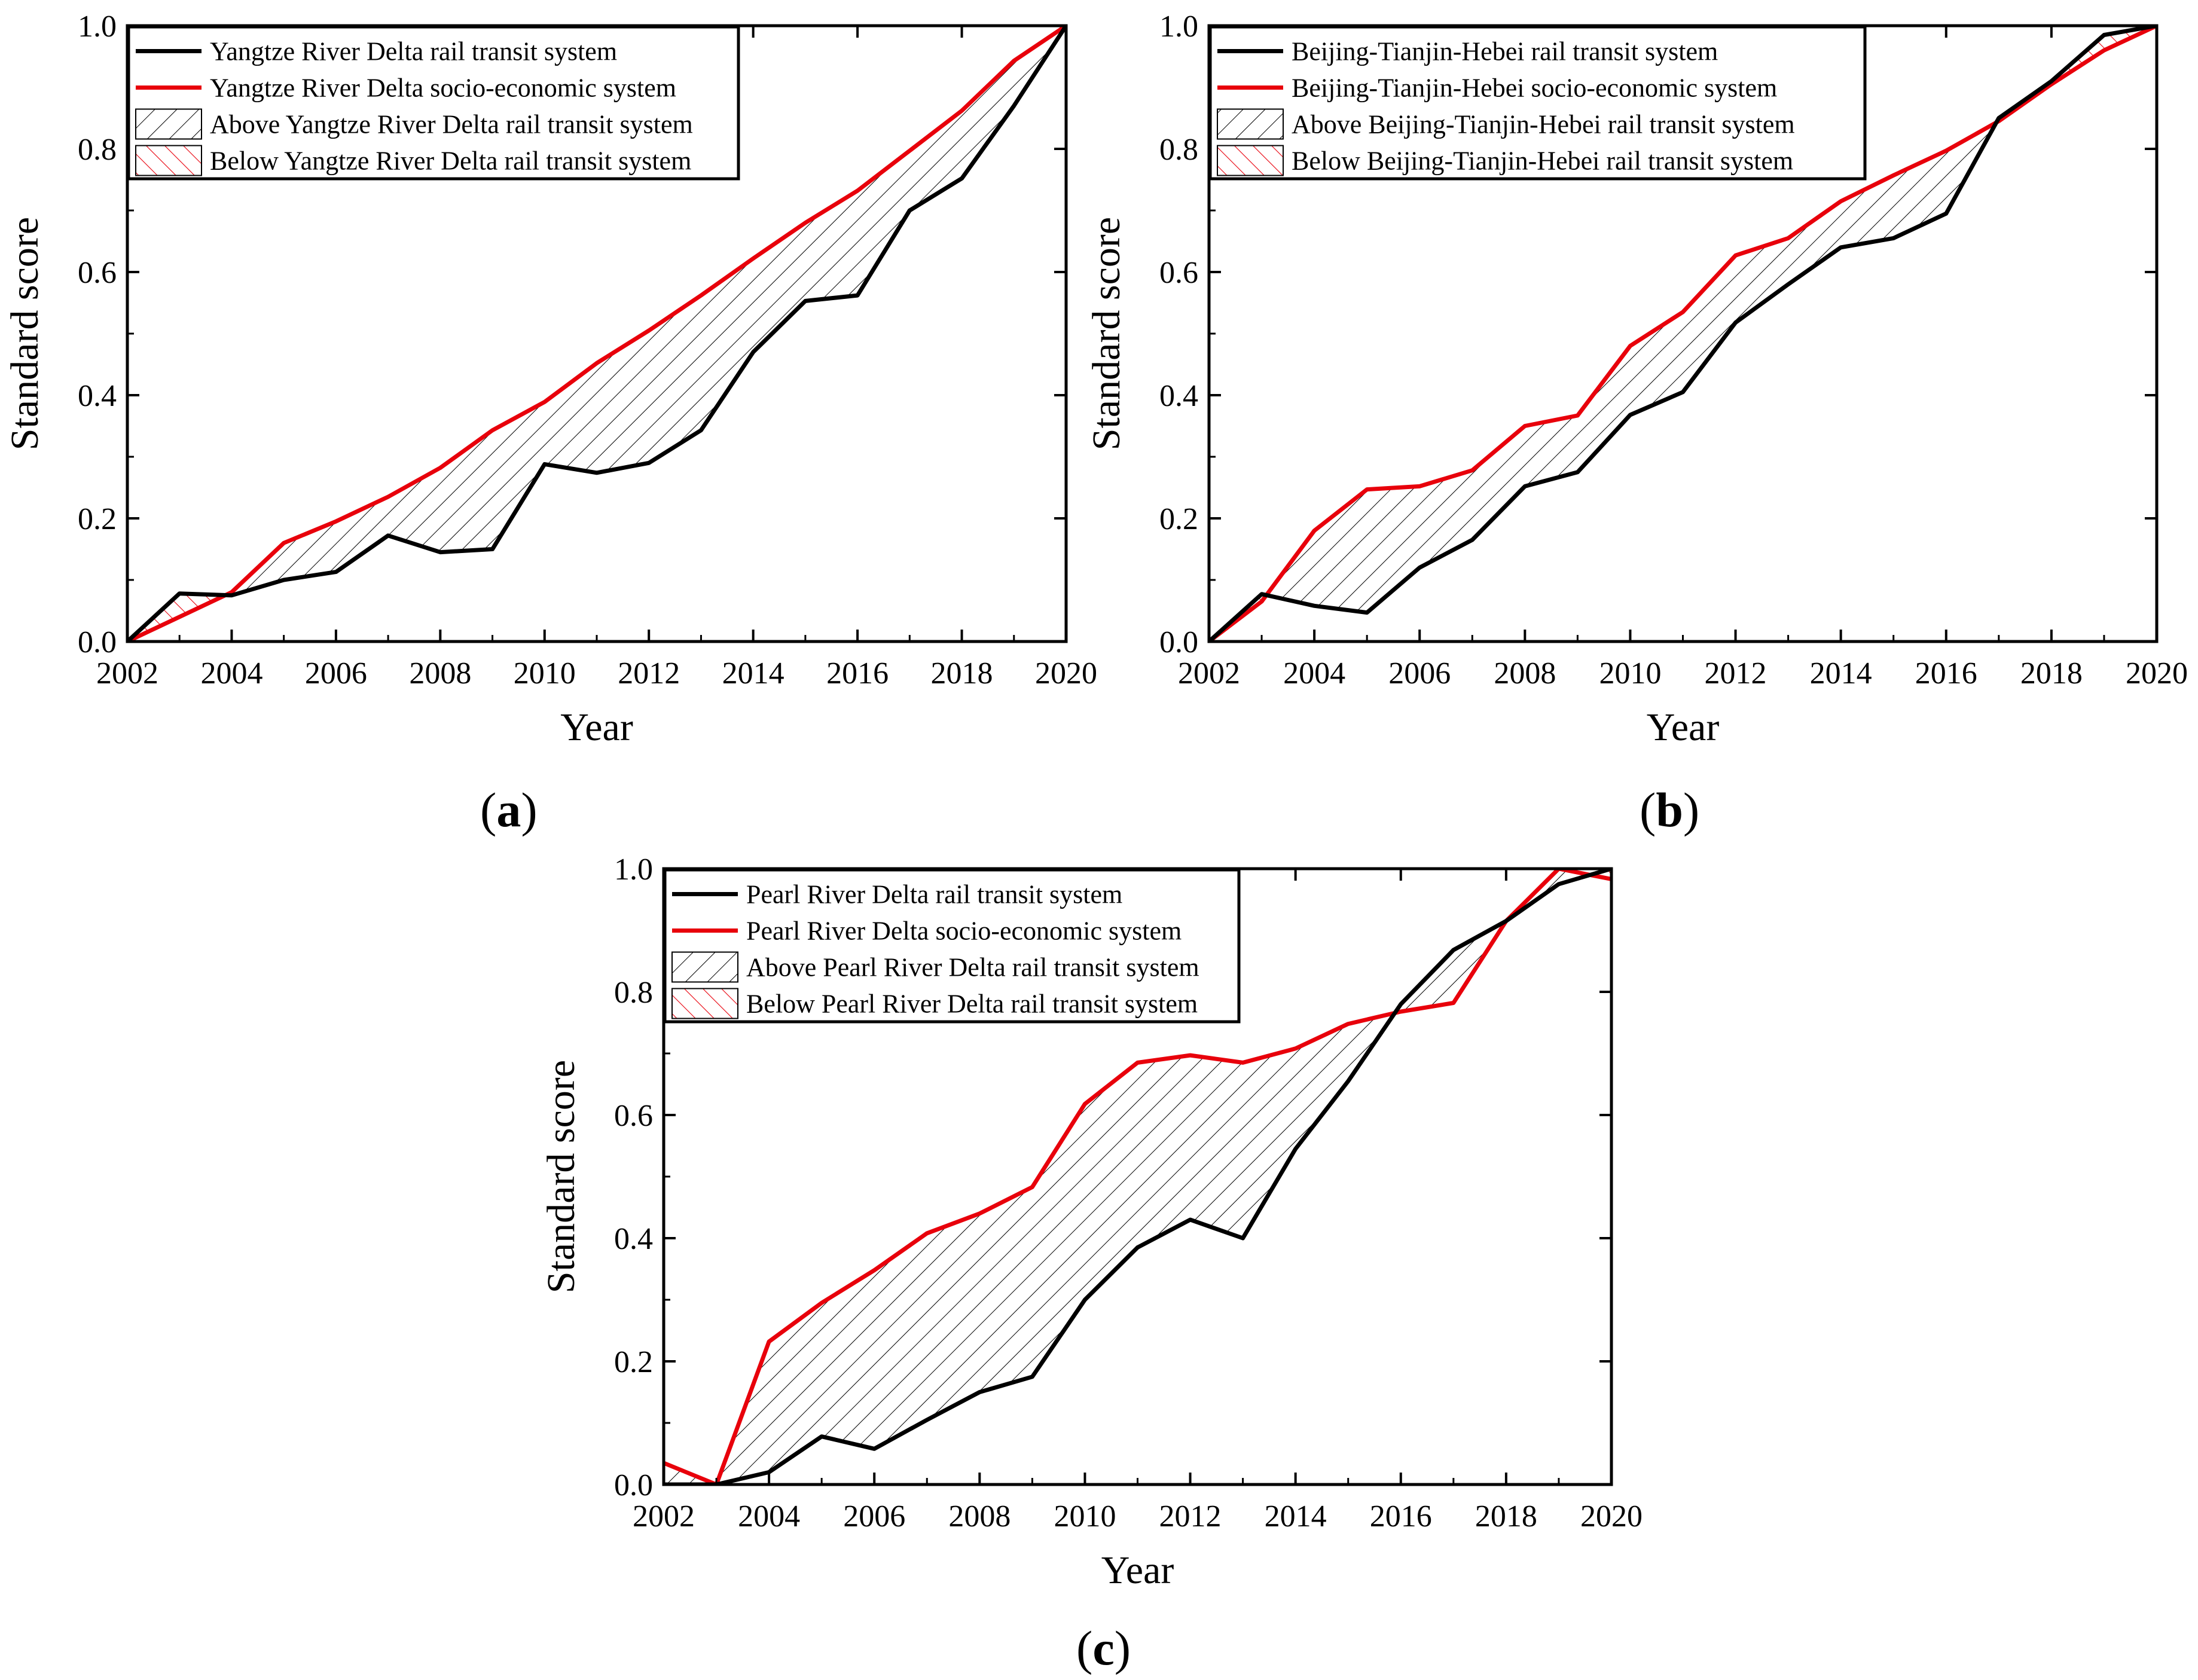 Image resolution: width=2198 pixels, height=1680 pixels. Describe the element at coordinates (934, 894) in the screenshot. I see `legend-label: Pearl River Delta rail transit system` at that location.